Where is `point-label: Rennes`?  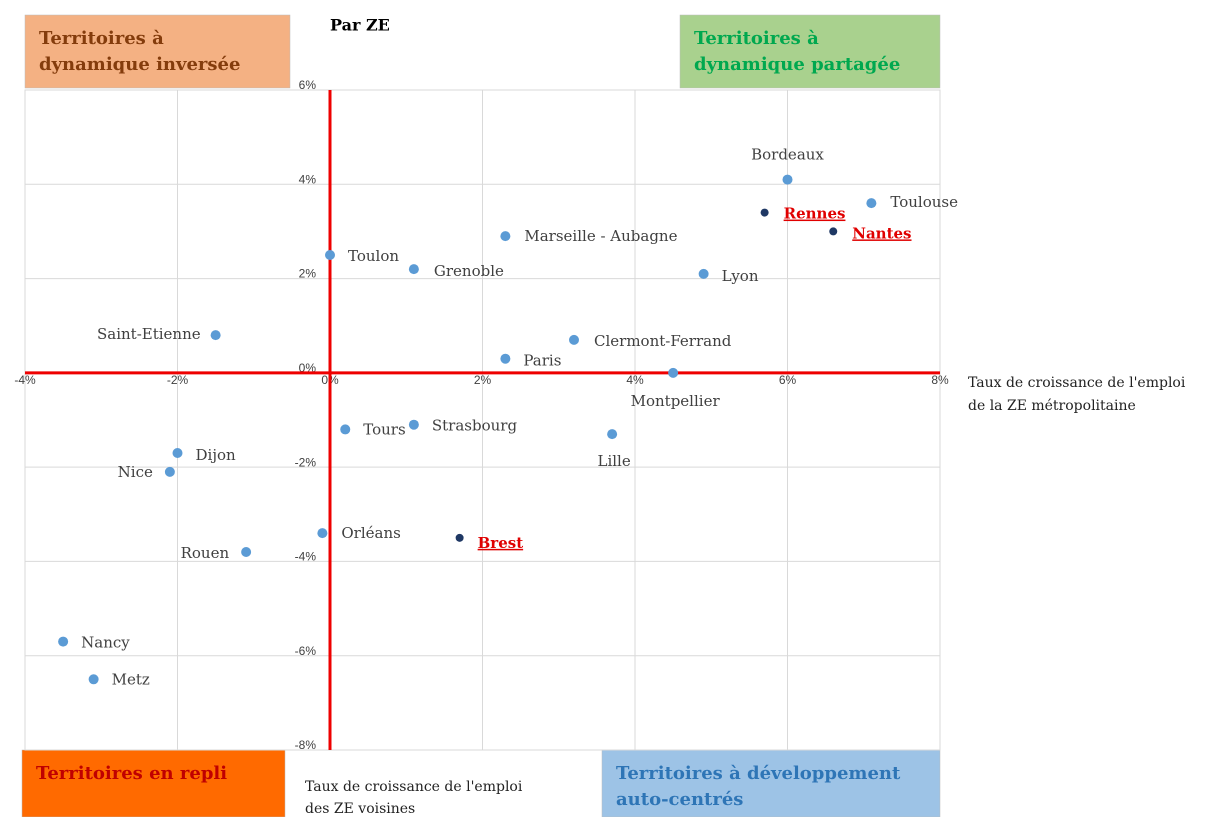 point-label: Rennes is located at coordinates (815, 214).